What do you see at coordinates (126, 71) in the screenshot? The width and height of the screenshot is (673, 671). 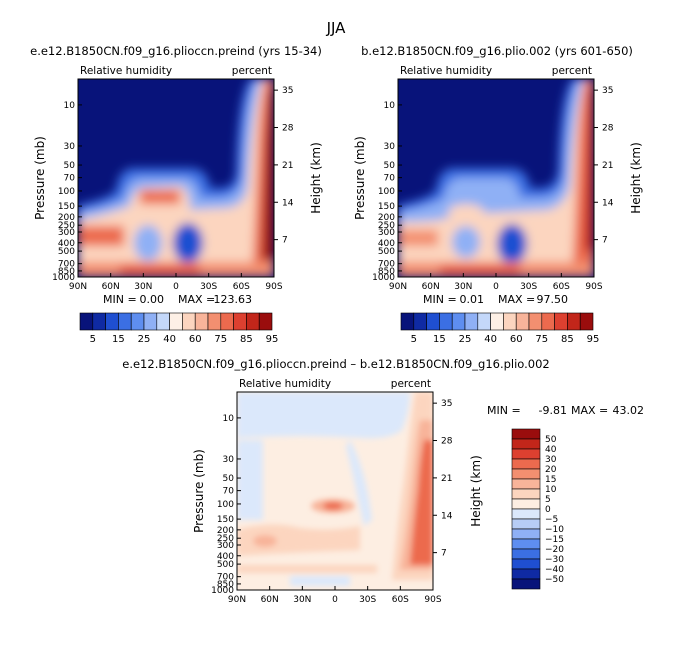 I see `panel-1-variable-label: Relative humidity` at bounding box center [126, 71].